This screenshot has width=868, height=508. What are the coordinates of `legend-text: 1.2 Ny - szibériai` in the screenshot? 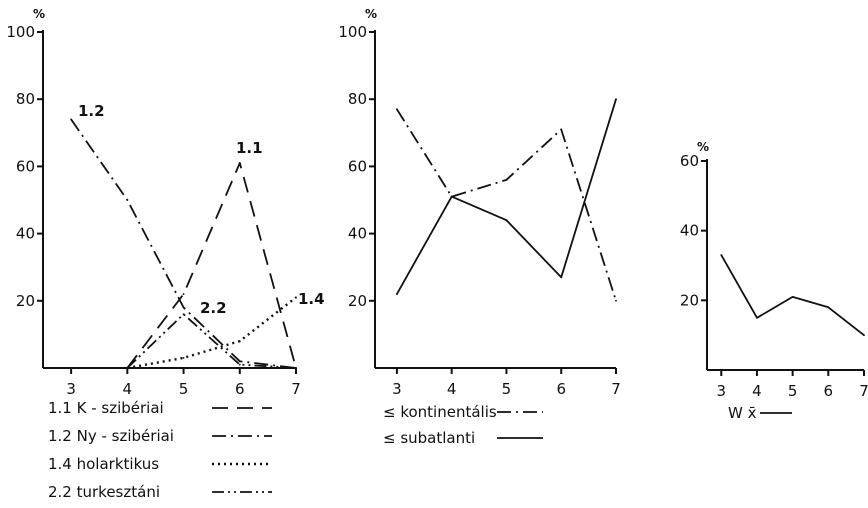 It's located at (111, 436).